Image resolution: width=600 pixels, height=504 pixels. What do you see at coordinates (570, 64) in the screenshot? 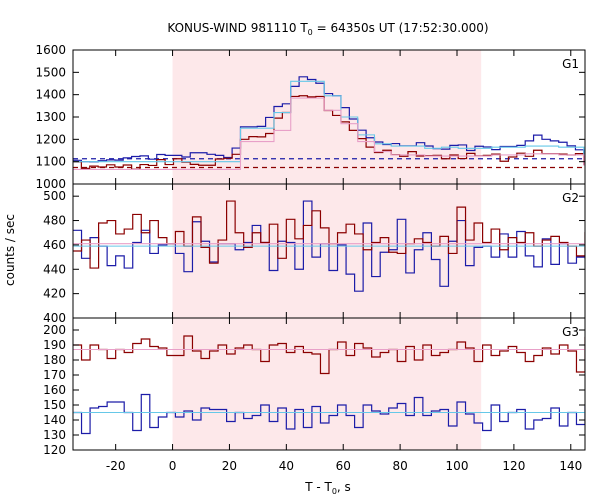
I see `panel-tag-label: G1` at bounding box center [570, 64].